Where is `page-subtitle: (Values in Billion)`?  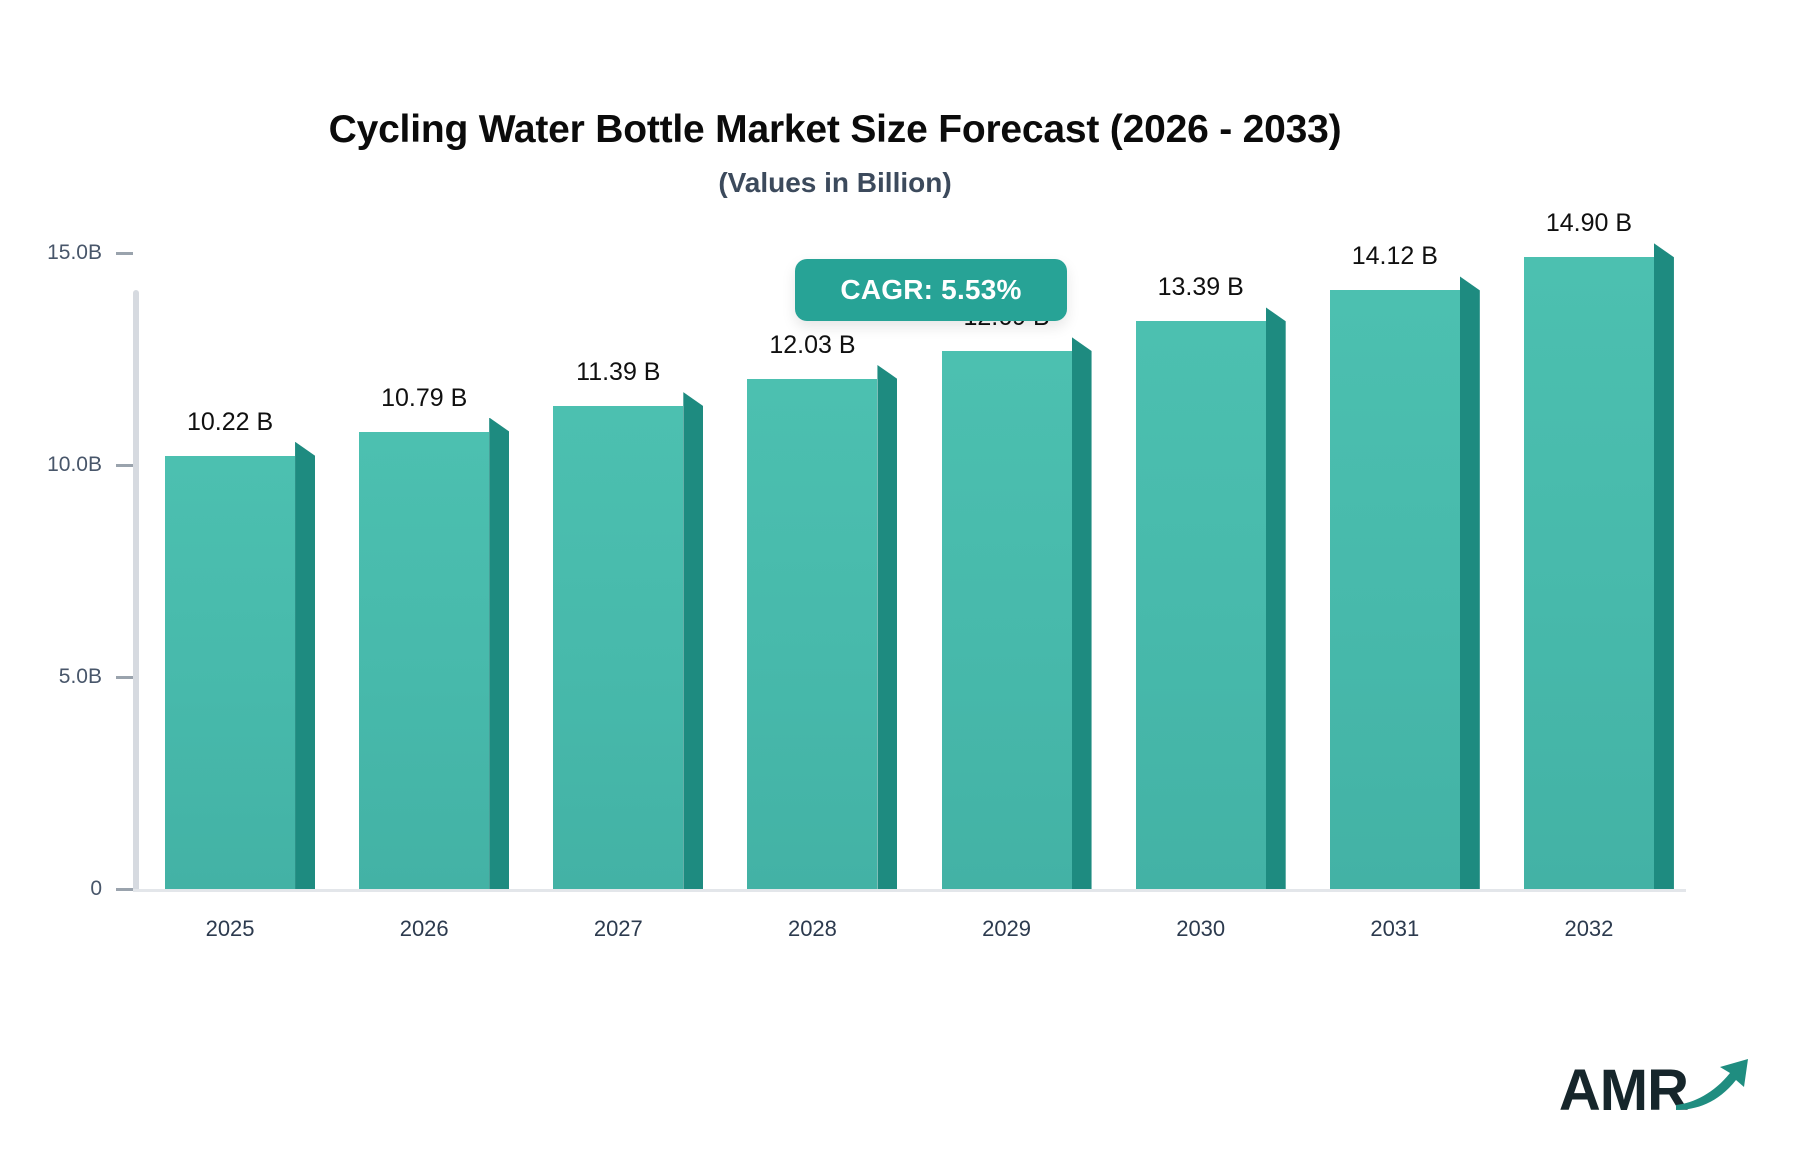
page-subtitle: (Values in Billion) is located at coordinates (835, 182).